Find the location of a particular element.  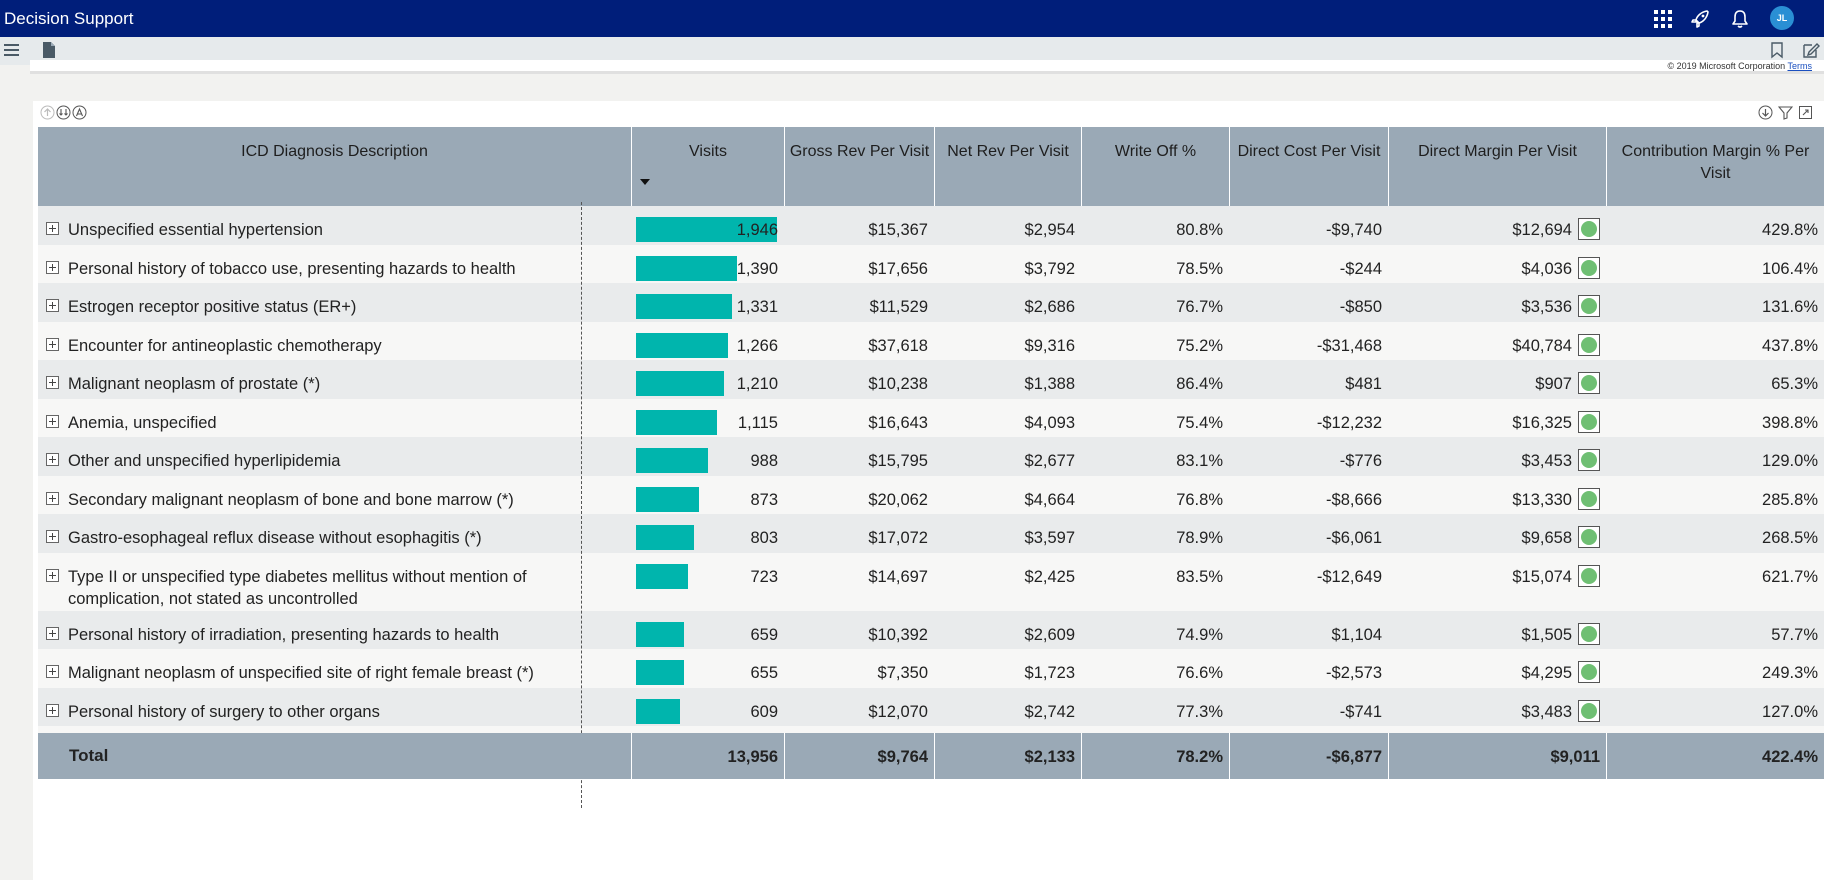

gross-rev-value: $17,072 is located at coordinates (898, 538).